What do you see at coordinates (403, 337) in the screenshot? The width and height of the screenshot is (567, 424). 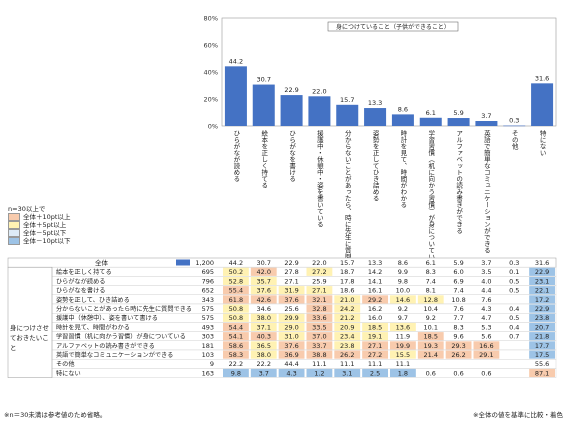 I see `cell-value: 11.9` at bounding box center [403, 337].